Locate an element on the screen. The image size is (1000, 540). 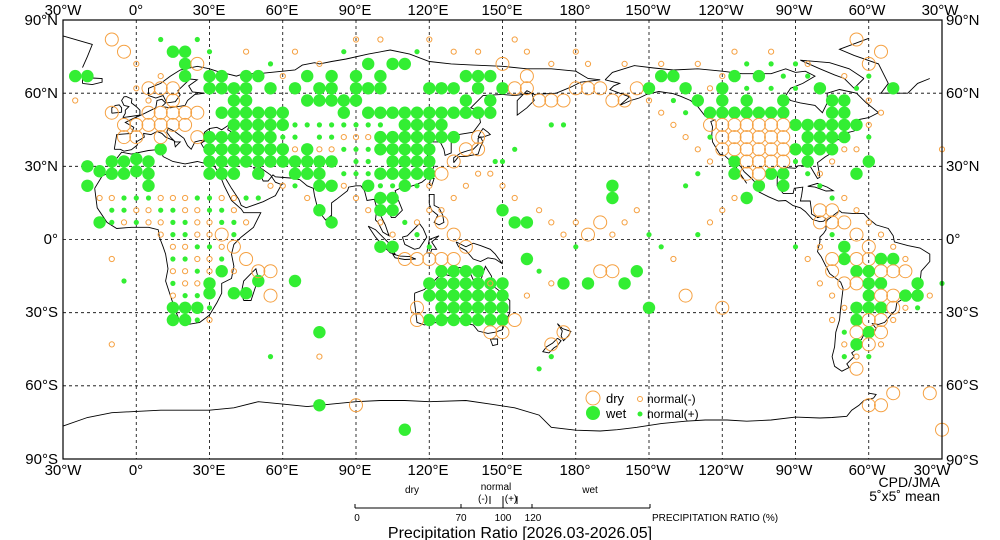
lat-label-left: 60°N is located at coordinates (41, 93).